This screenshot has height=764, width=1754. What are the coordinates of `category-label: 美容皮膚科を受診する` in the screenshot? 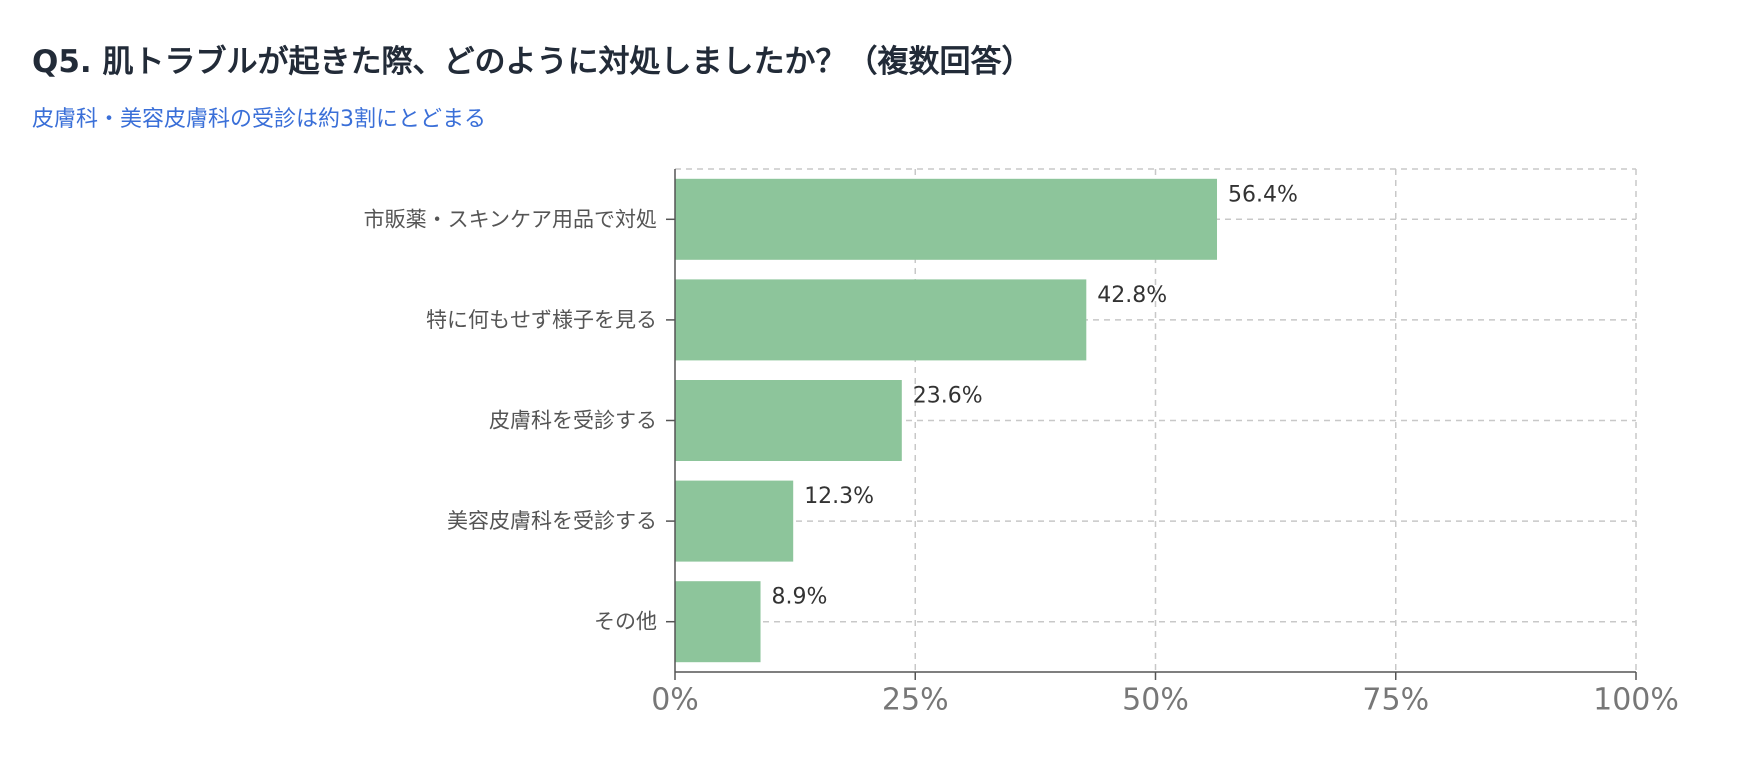 It's located at (552, 521).